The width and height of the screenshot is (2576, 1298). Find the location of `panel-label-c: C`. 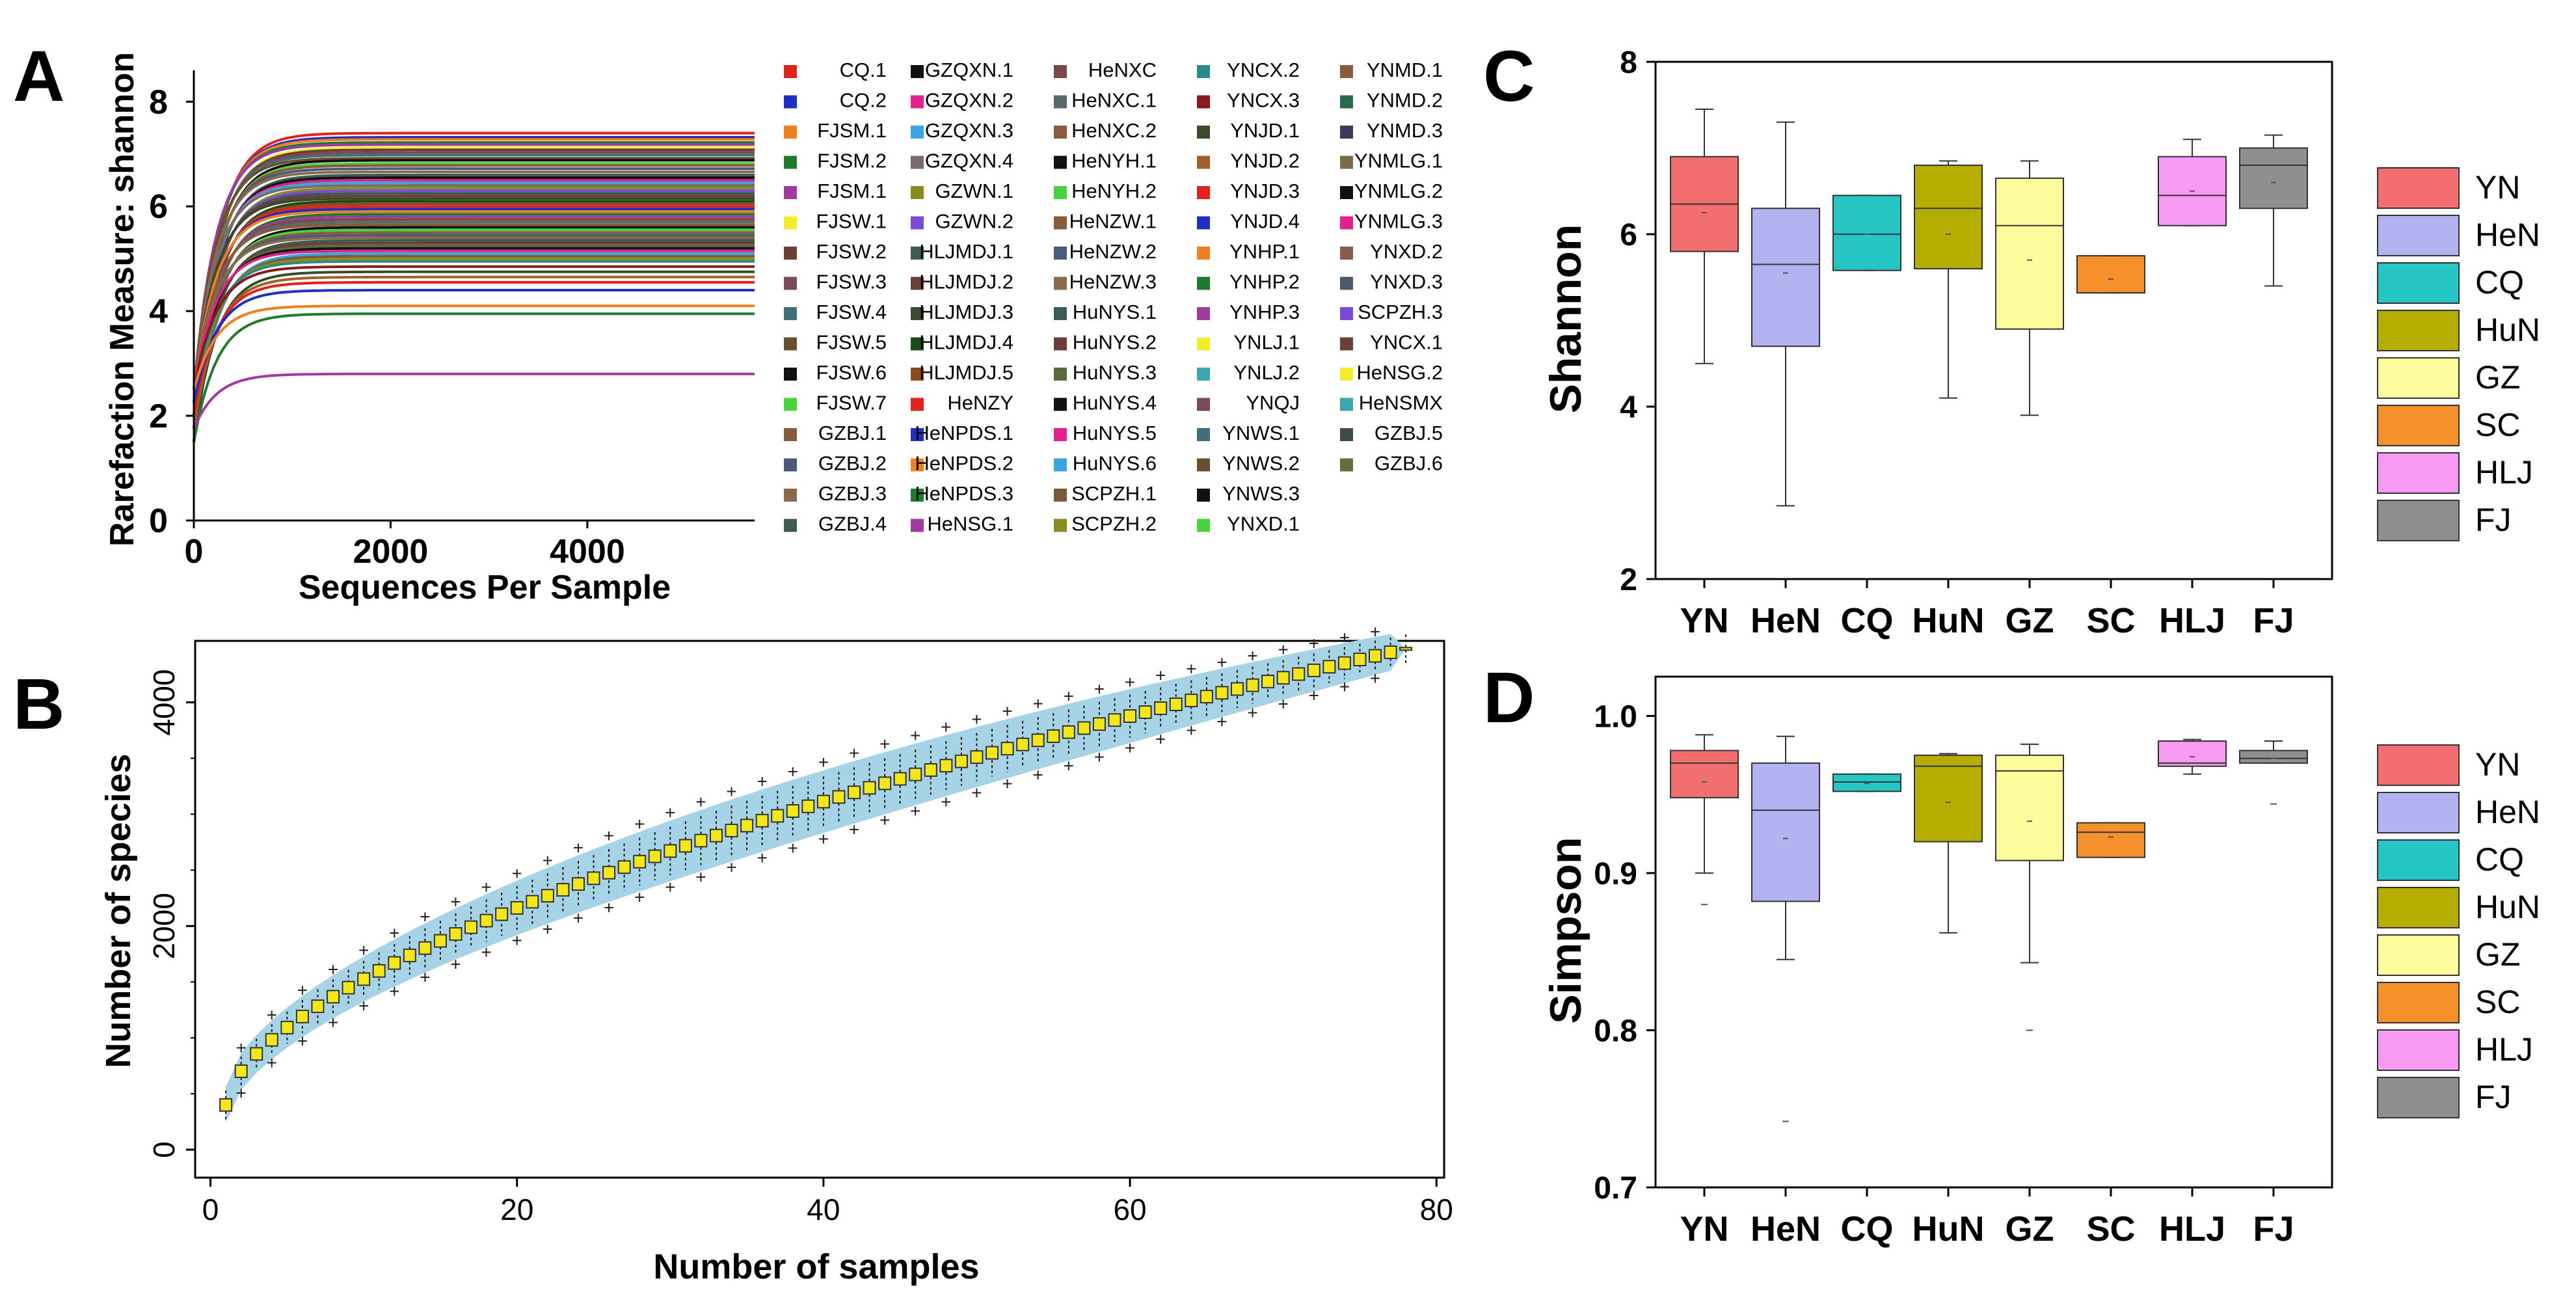

panel-label-c: C is located at coordinates (1509, 76).